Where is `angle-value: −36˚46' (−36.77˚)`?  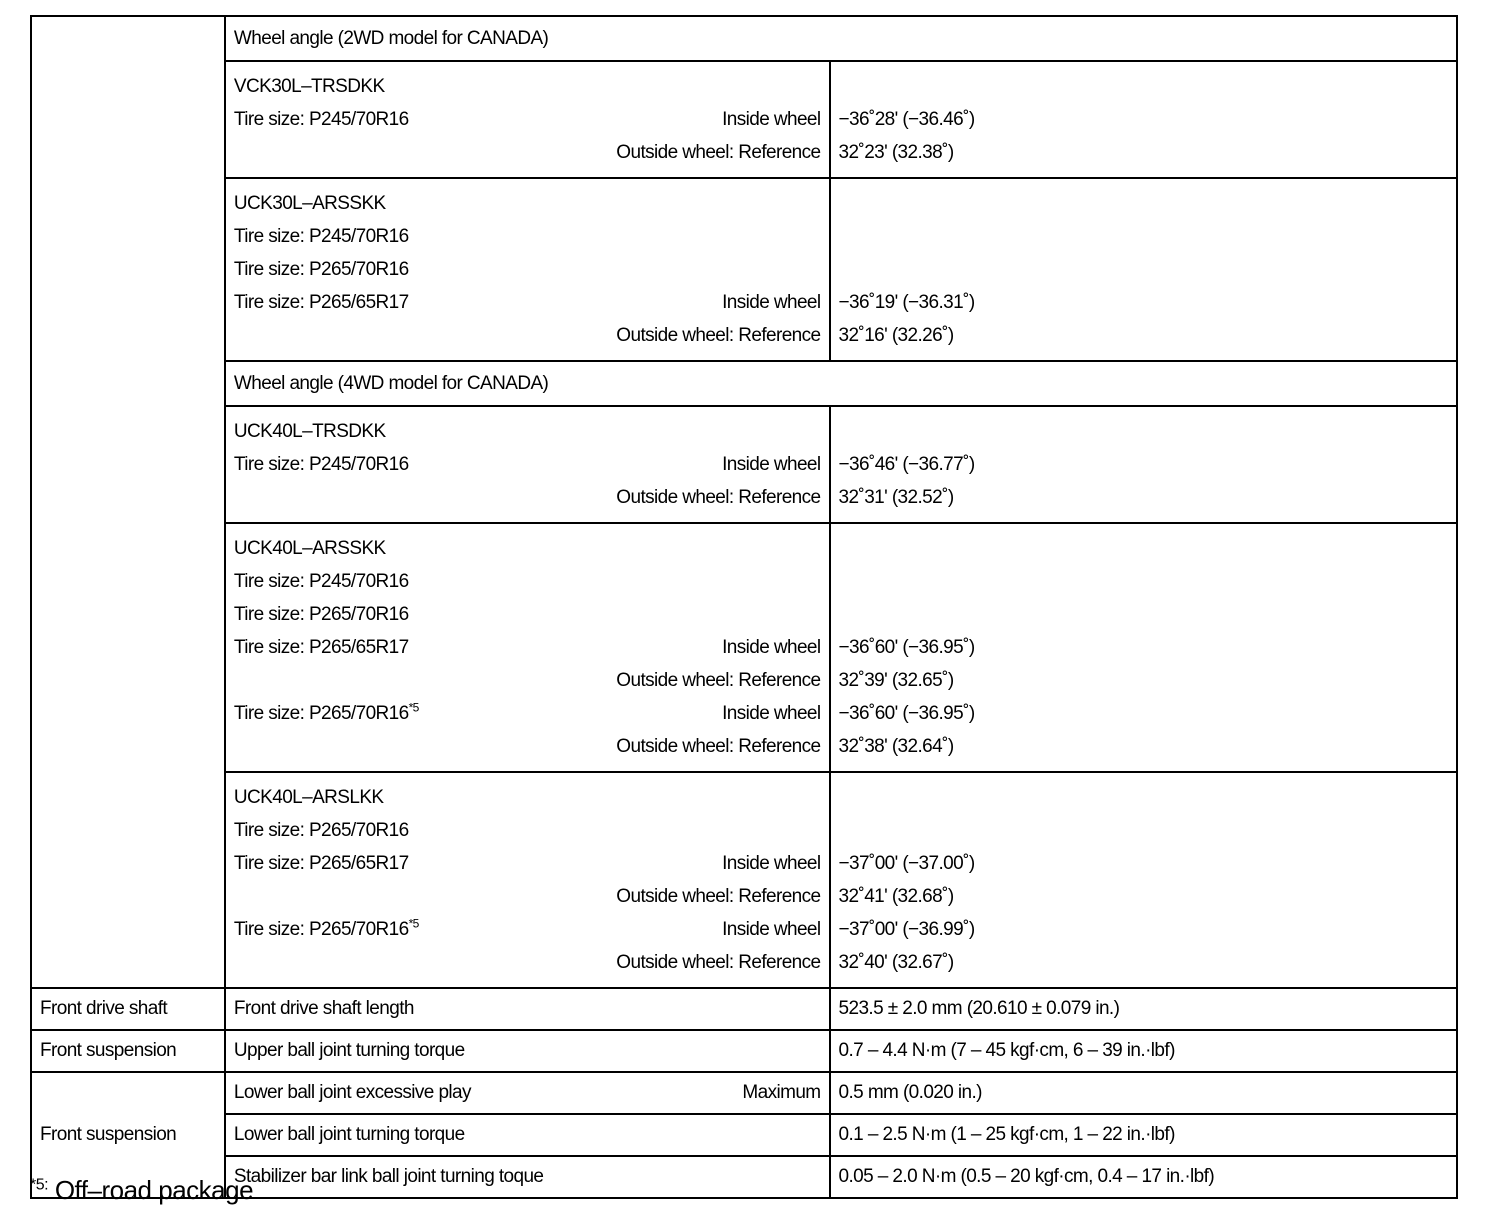 angle-value: −36˚46' (−36.77˚) is located at coordinates (907, 464).